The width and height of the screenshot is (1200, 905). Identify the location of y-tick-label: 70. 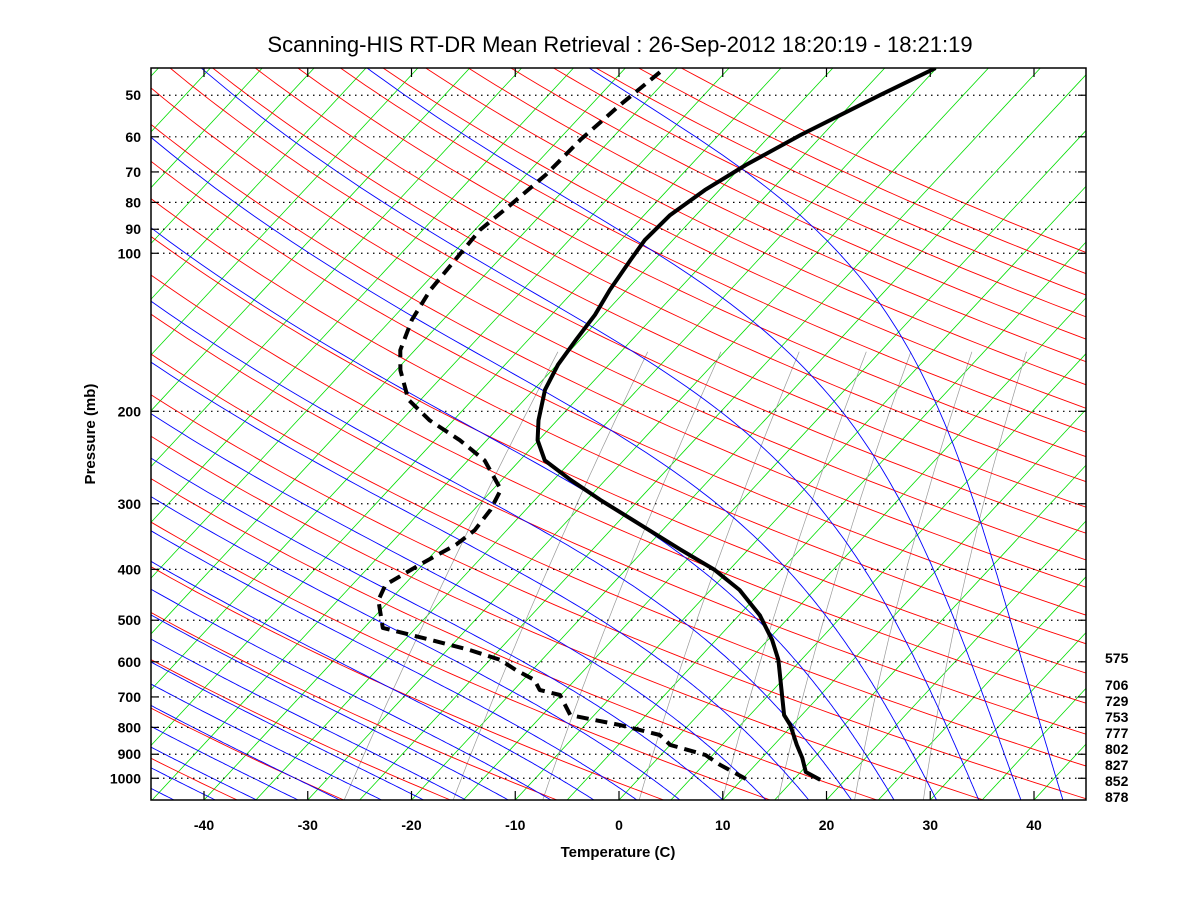
(133, 172).